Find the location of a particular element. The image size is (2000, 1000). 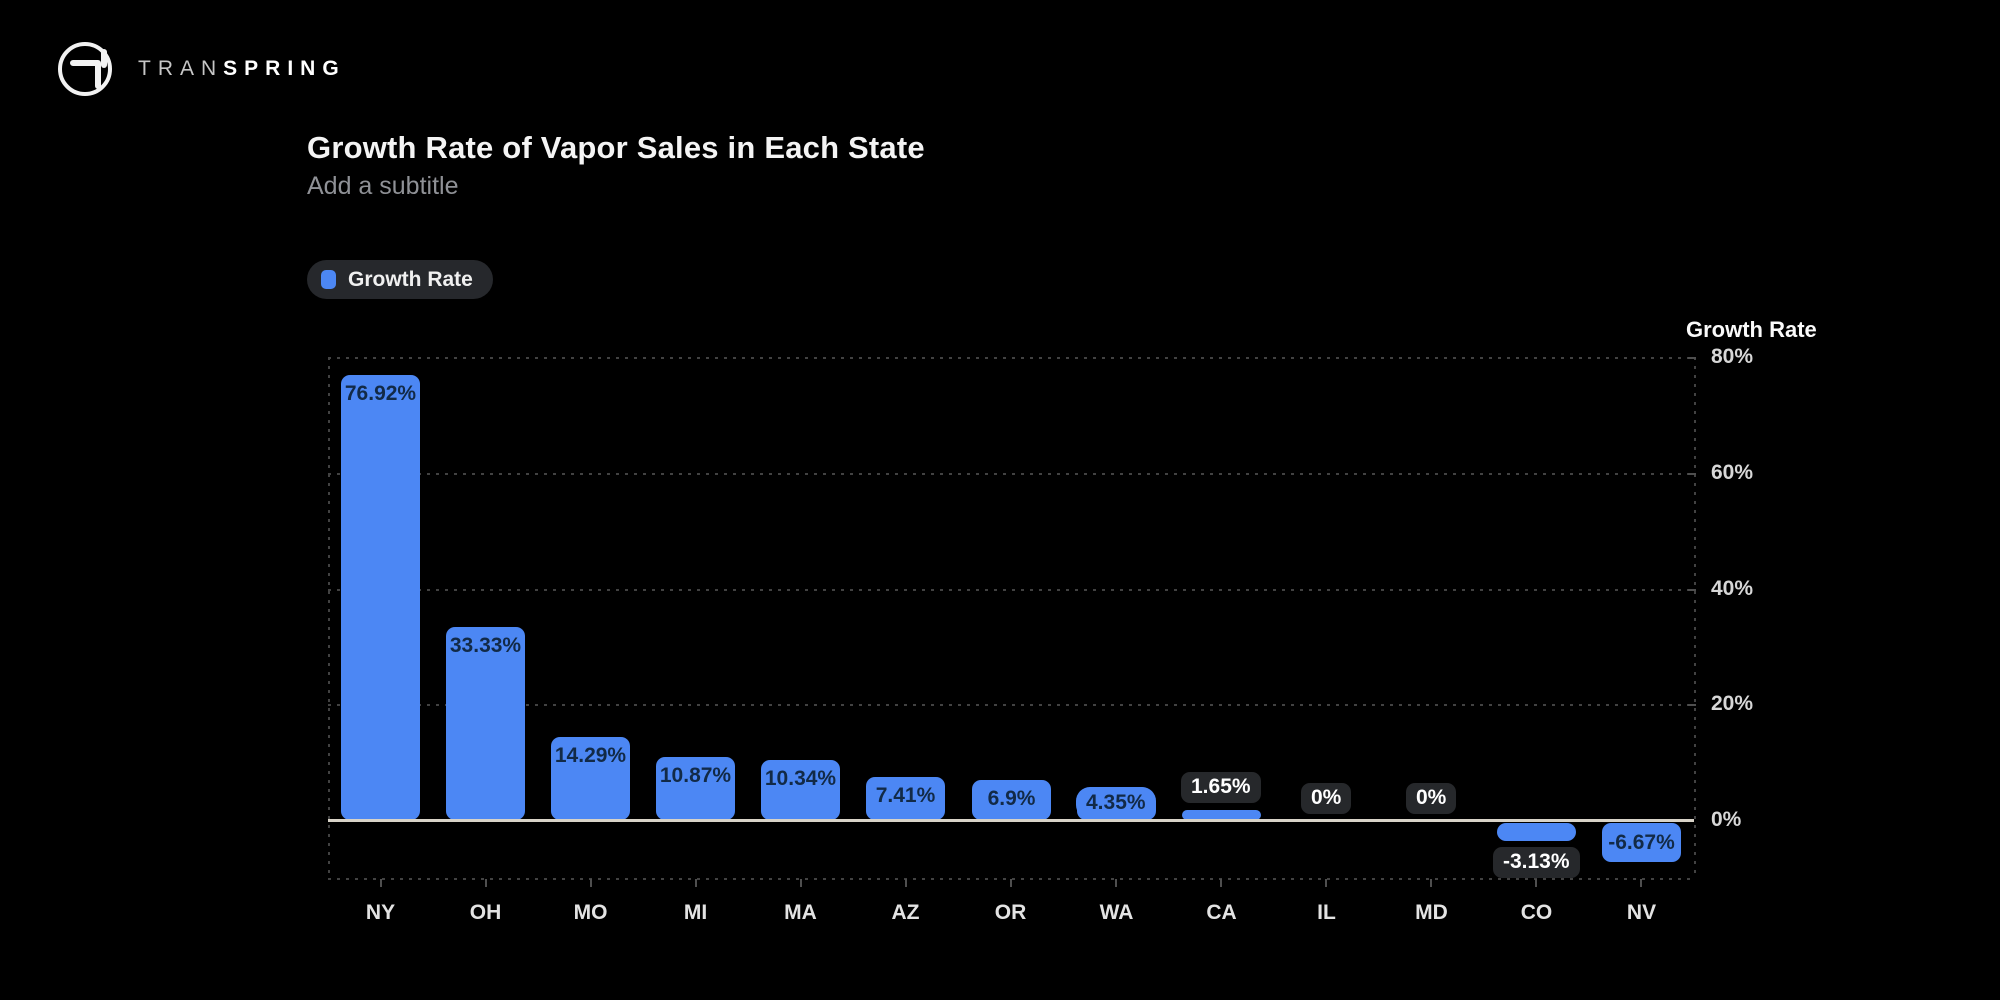

value-label-WA: 4.35% is located at coordinates (1116, 803).